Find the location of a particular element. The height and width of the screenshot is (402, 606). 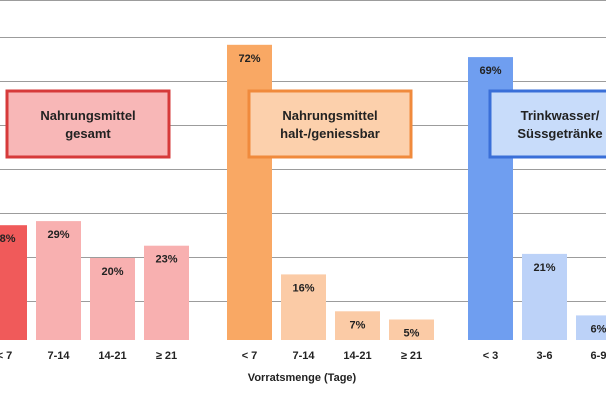

data-label: 23% is located at coordinates (166, 260).